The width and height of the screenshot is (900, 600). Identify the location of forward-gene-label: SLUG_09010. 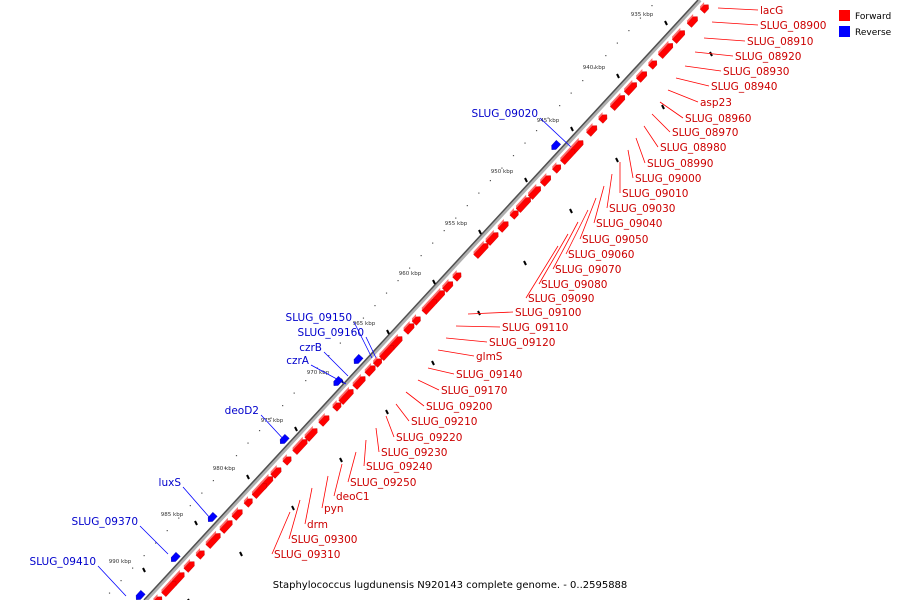
(655, 194).